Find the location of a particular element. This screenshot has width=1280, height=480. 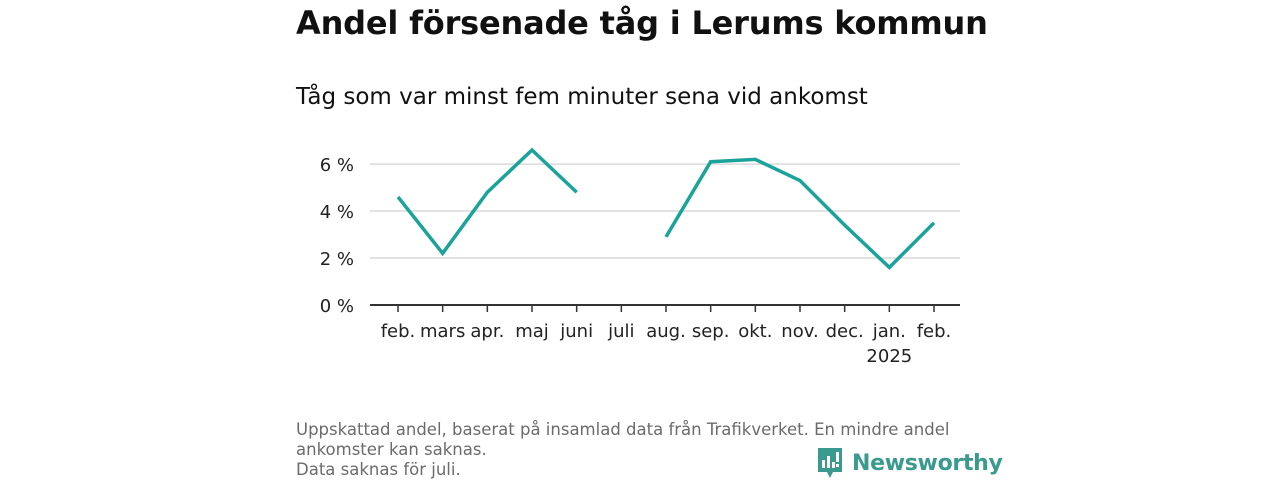

y-tick-label: 4 % is located at coordinates (337, 212).